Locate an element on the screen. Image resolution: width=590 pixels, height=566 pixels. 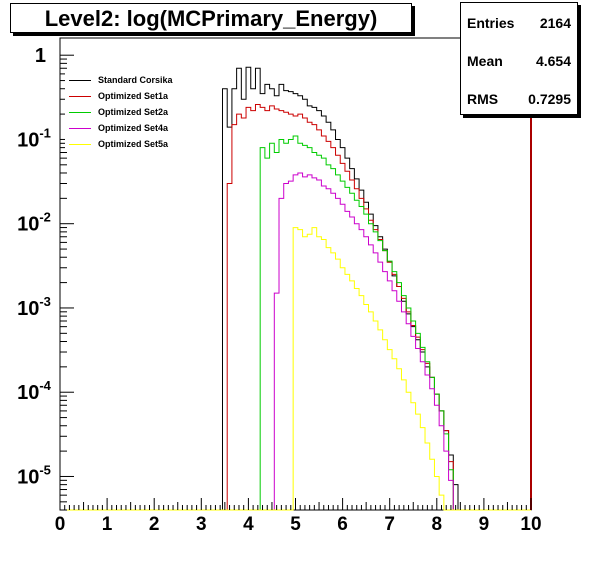
title-box: Level2: log(MCPrimary_Energy) is located at coordinates (211, 18).